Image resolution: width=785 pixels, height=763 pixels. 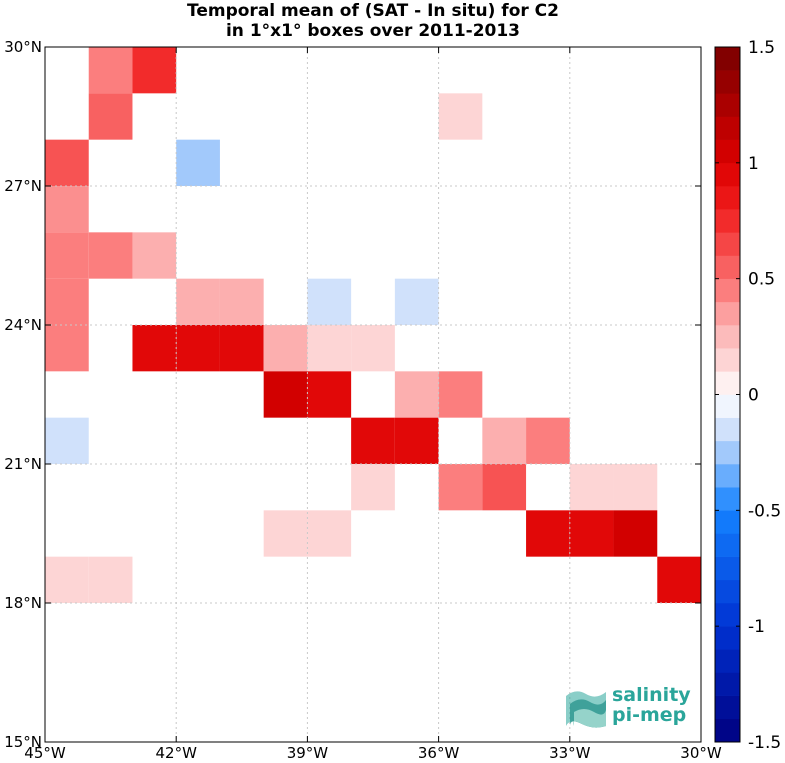 What do you see at coordinates (23, 464) in the screenshot?
I see `y-tick-label: 21°N` at bounding box center [23, 464].